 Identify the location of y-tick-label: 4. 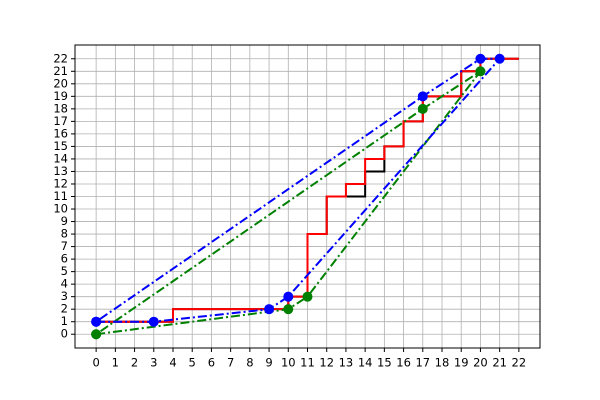
(64, 284).